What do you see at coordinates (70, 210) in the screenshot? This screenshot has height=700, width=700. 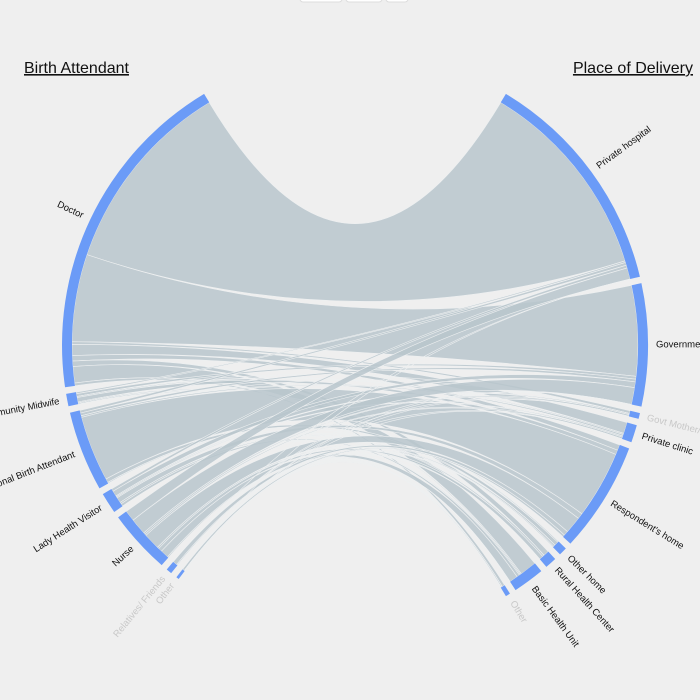 I see `source-label: Doctor` at bounding box center [70, 210].